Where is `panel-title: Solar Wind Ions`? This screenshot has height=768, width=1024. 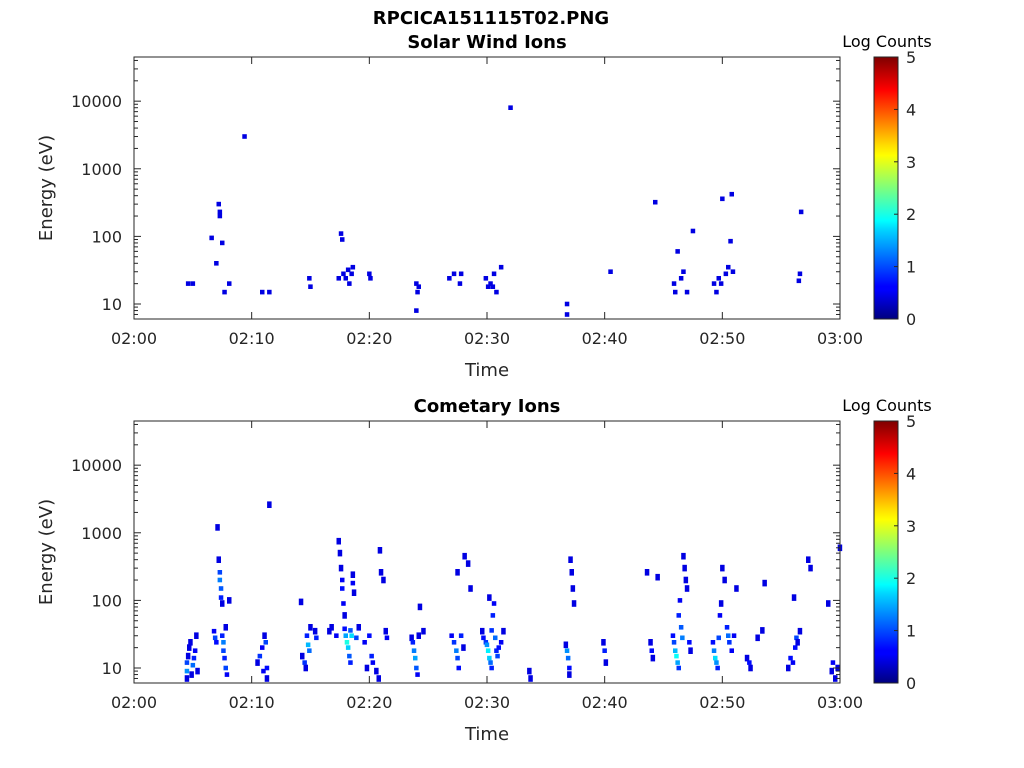 panel-title: Solar Wind Ions is located at coordinates (486, 42).